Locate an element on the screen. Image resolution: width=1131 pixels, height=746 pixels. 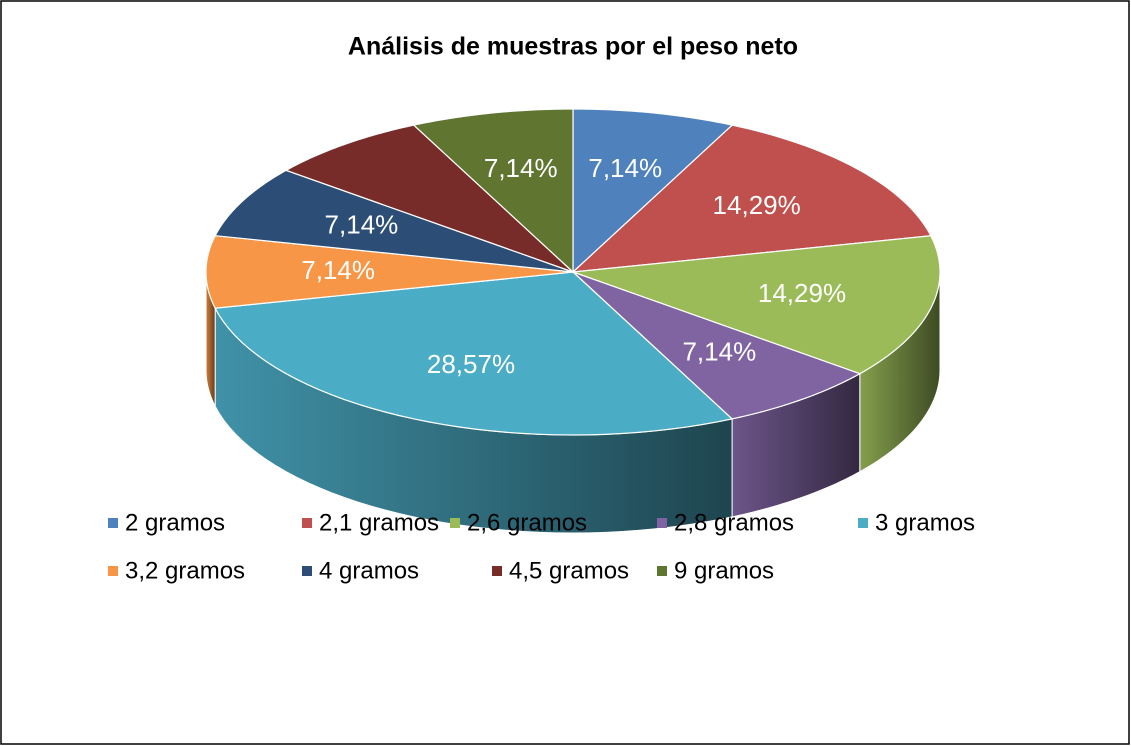
legend-label: 3 gramos is located at coordinates (925, 522).